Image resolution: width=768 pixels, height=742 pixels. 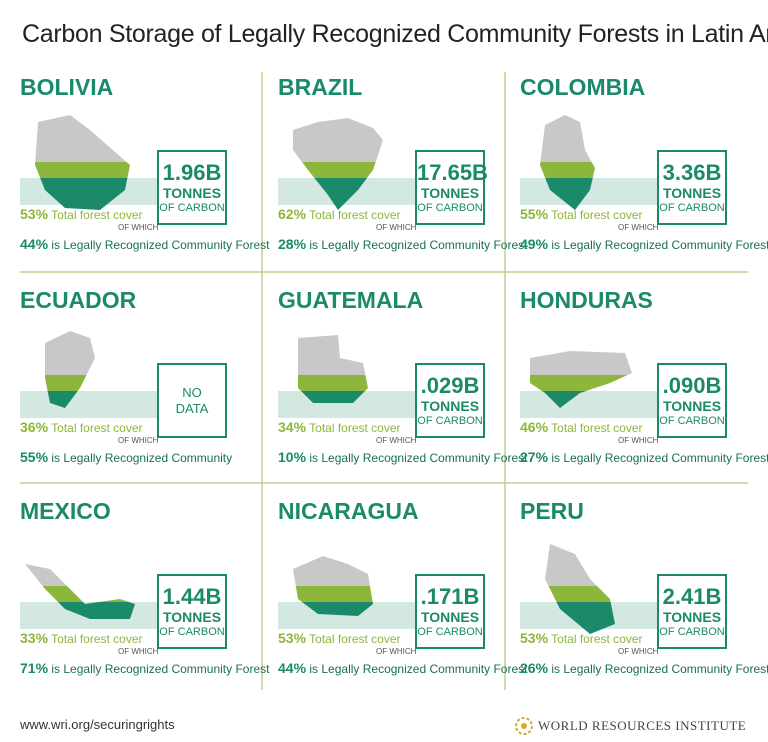 I want to click on carbon-box: NO DATA, so click(x=192, y=400).